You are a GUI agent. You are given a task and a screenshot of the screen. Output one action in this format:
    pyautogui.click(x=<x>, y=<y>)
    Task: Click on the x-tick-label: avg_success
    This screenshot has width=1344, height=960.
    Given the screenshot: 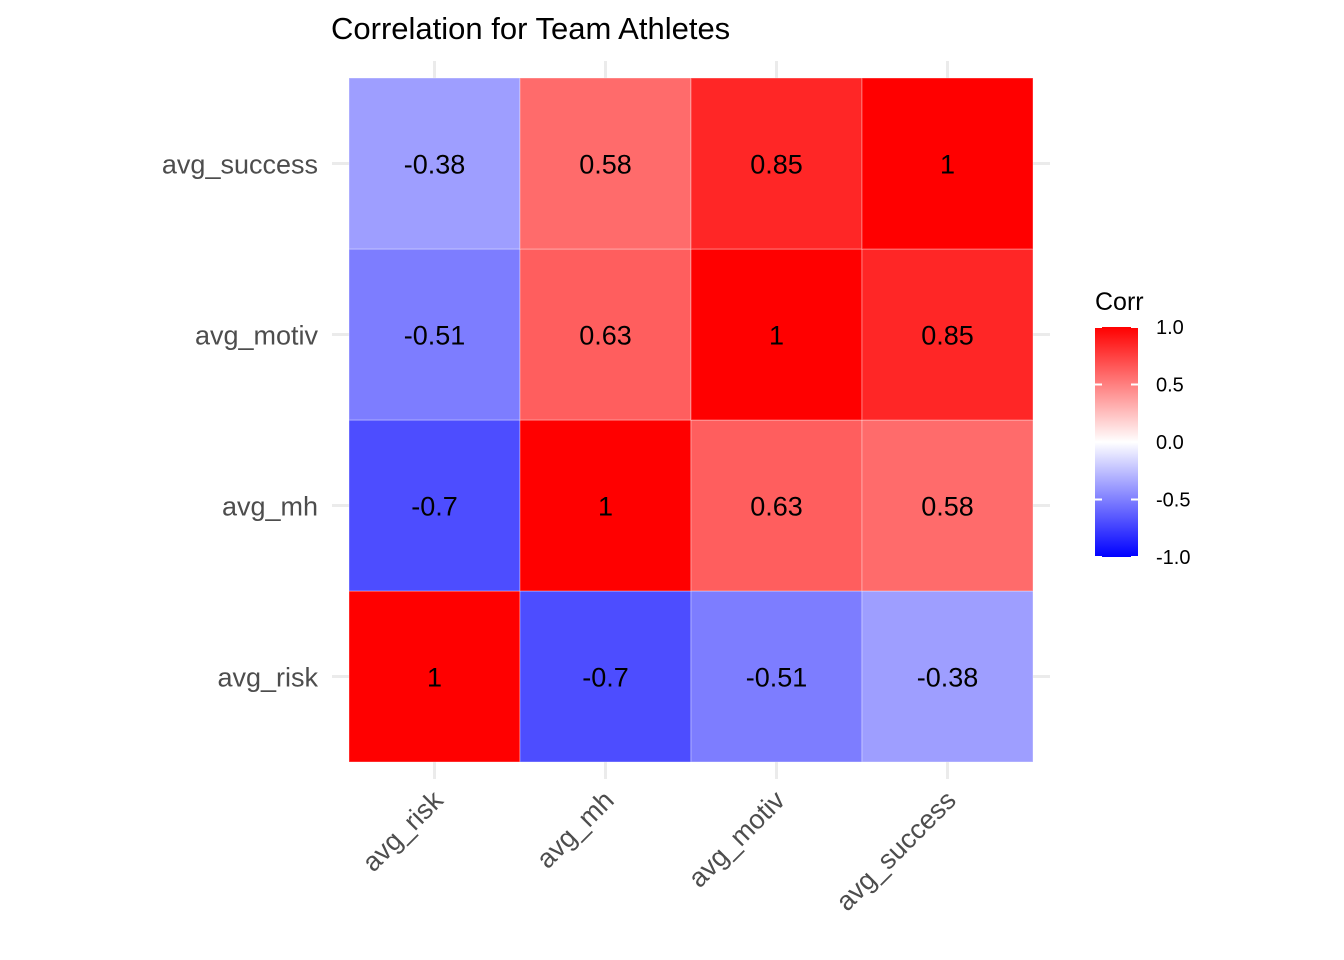 What is the action you would take?
    pyautogui.click(x=896, y=851)
    